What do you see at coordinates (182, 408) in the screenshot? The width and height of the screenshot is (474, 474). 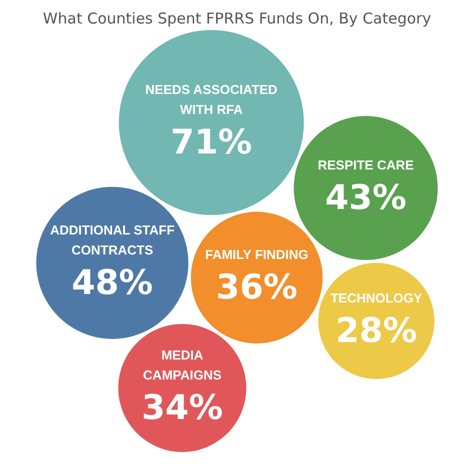 I see `data-label: 34%` at bounding box center [182, 408].